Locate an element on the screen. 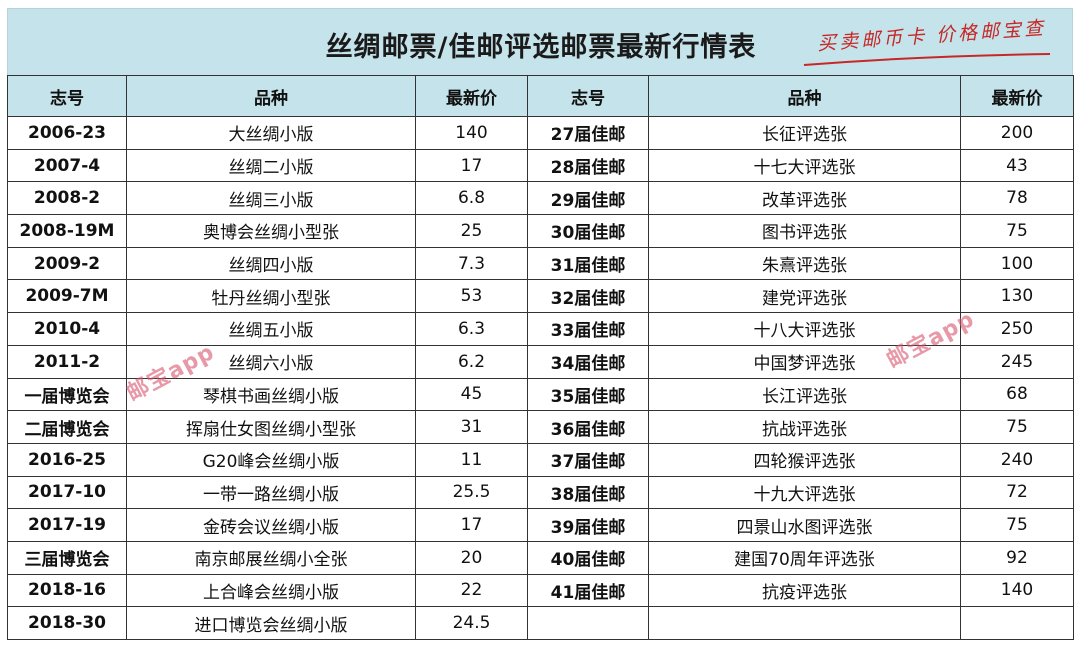 Image resolution: width=1080 pixels, height=652 pixels. left-code-cell: 2018-30 is located at coordinates (67, 623).